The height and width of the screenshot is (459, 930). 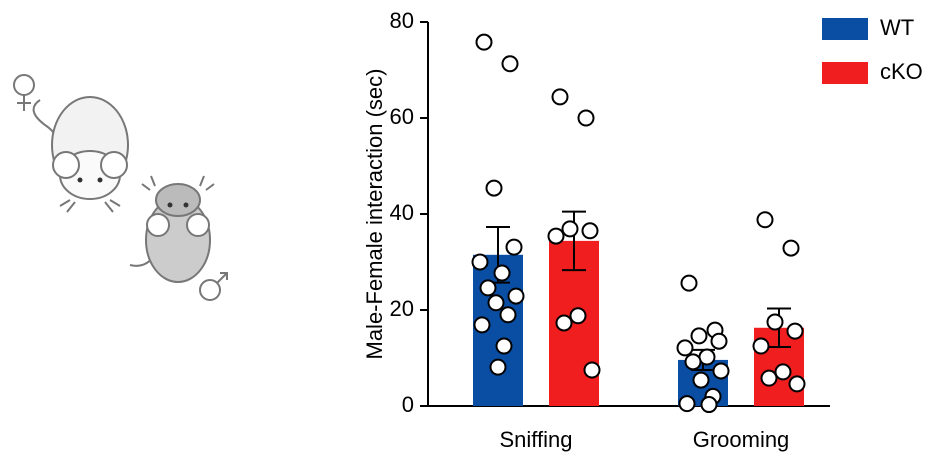 I want to click on y-tick-label: 40, so click(x=402, y=212).